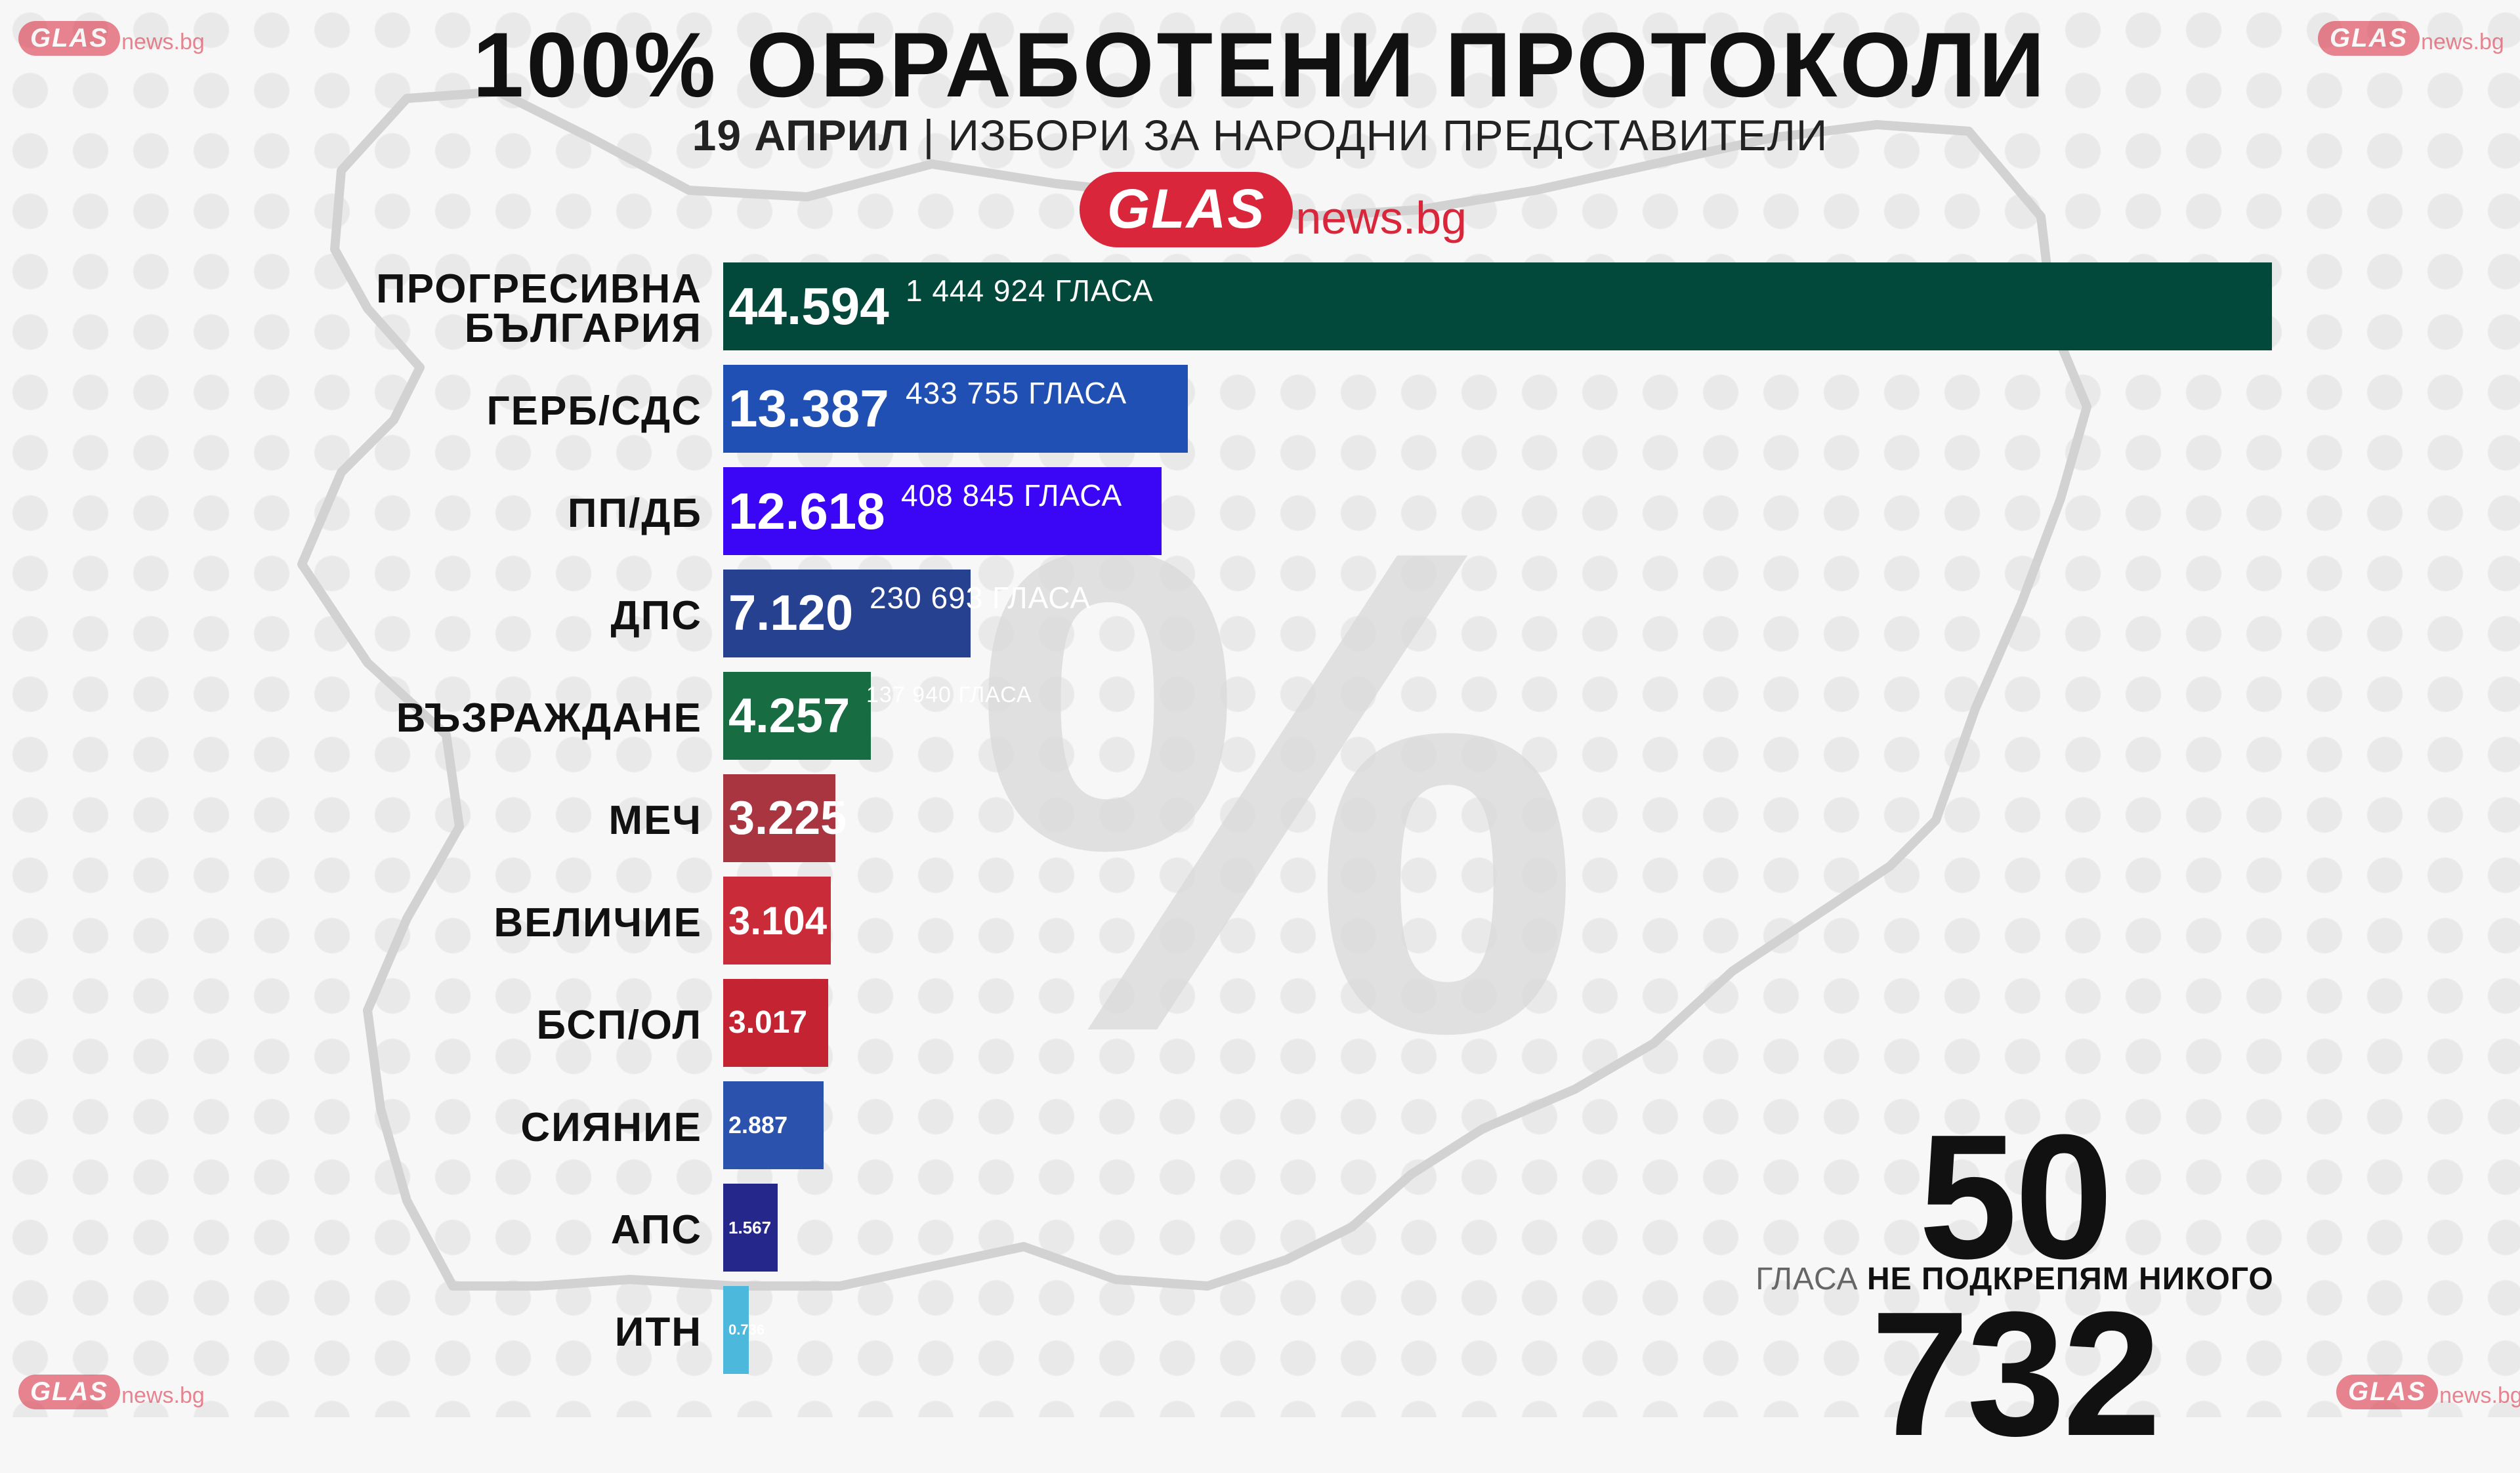  I want to click on brand-logo-top-left: GLAS news.bg, so click(111, 38).